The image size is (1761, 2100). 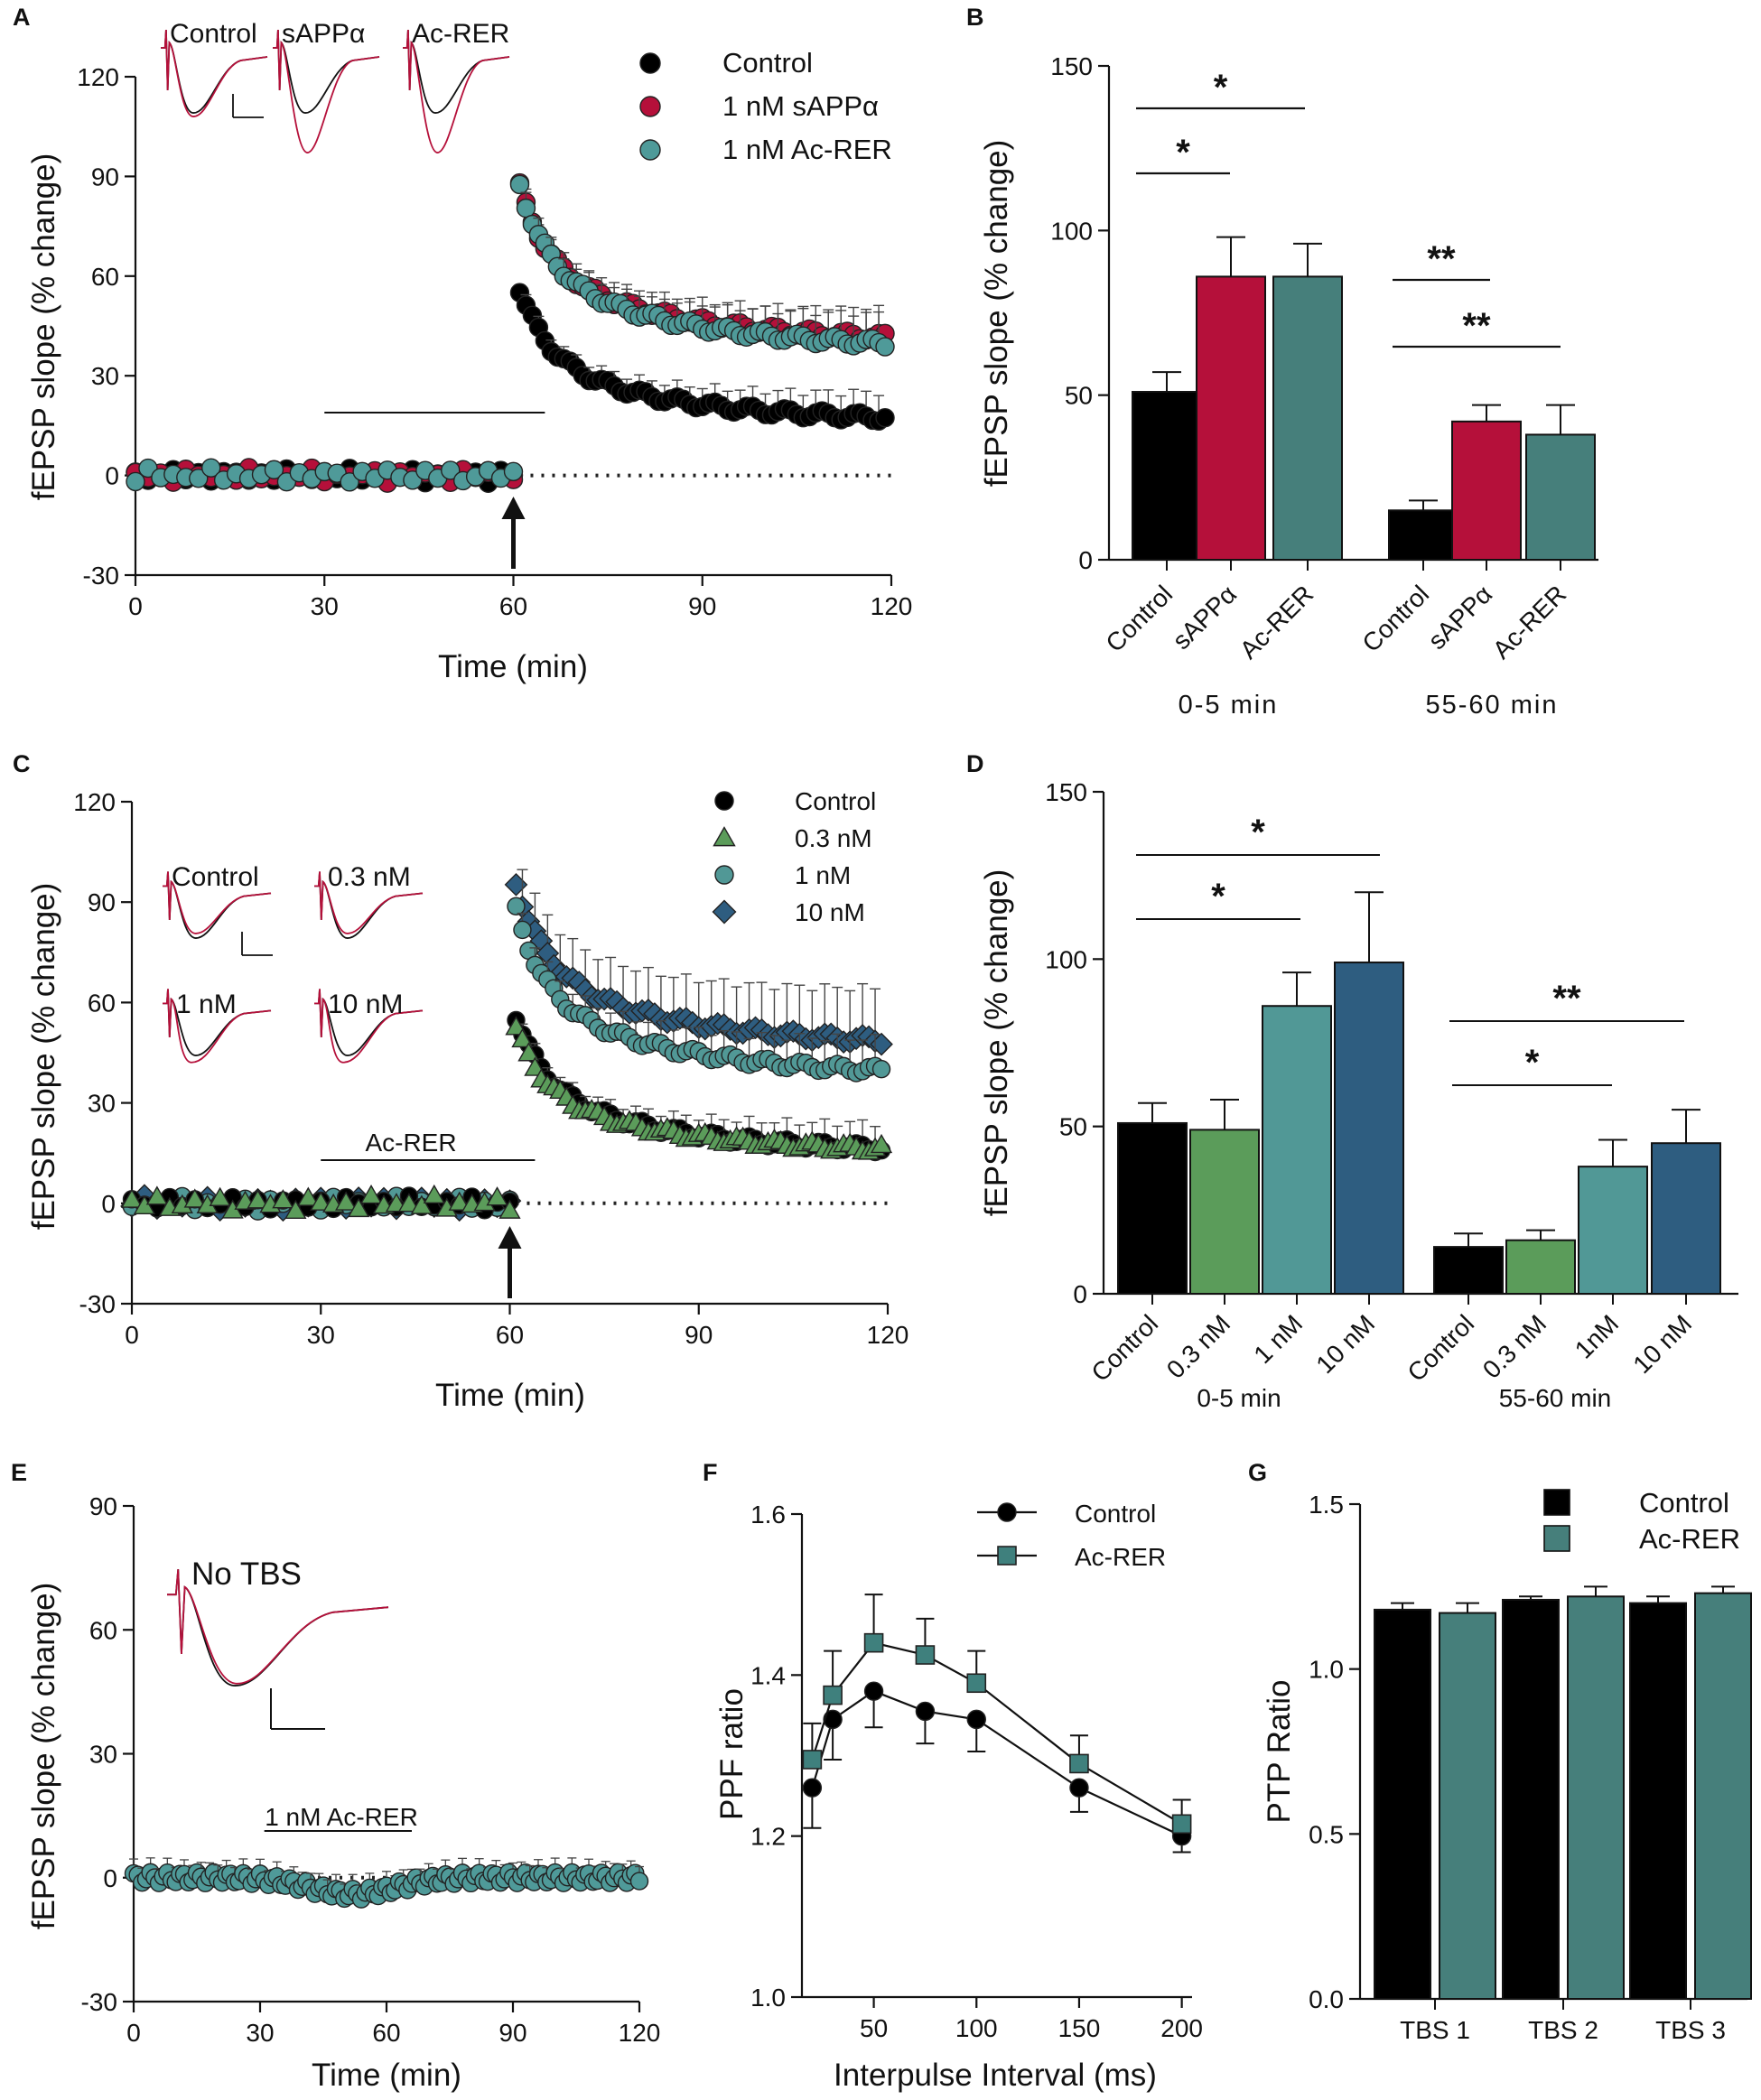 What do you see at coordinates (98, 77) in the screenshot?
I see `y-tick-label: 120` at bounding box center [98, 77].